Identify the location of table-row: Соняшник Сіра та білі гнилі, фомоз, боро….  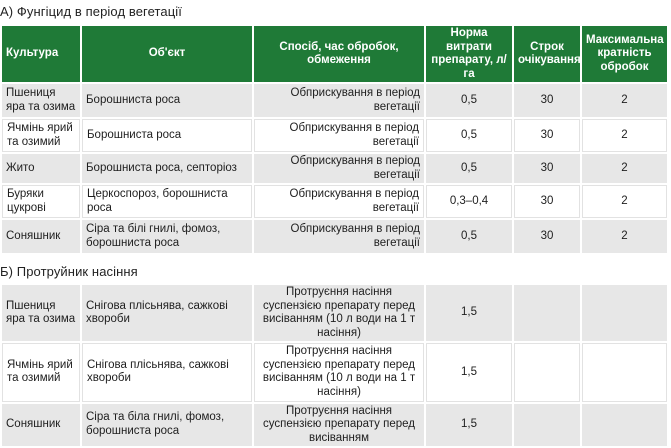
(334, 237).